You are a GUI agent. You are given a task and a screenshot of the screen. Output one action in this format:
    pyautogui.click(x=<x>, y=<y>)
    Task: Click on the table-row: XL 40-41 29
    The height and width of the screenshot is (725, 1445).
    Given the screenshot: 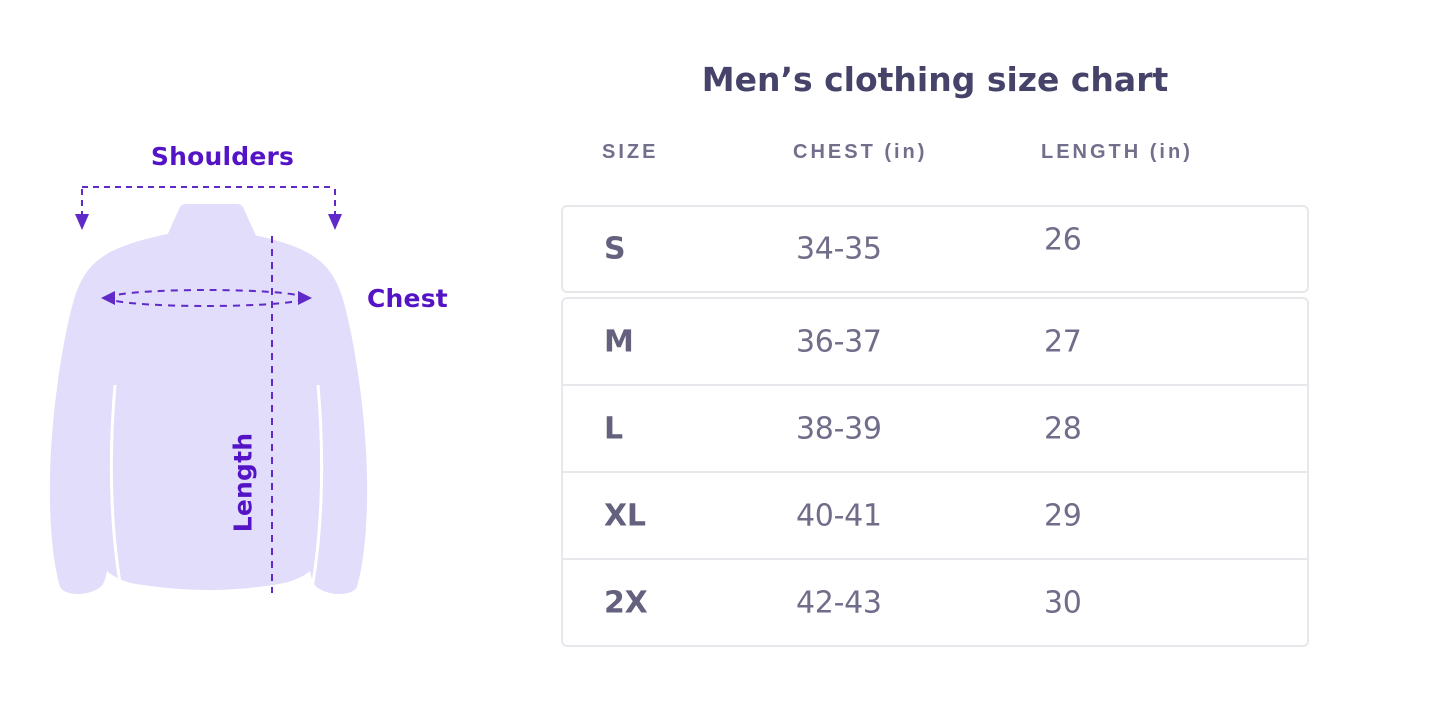 What is the action you would take?
    pyautogui.click(x=935, y=514)
    